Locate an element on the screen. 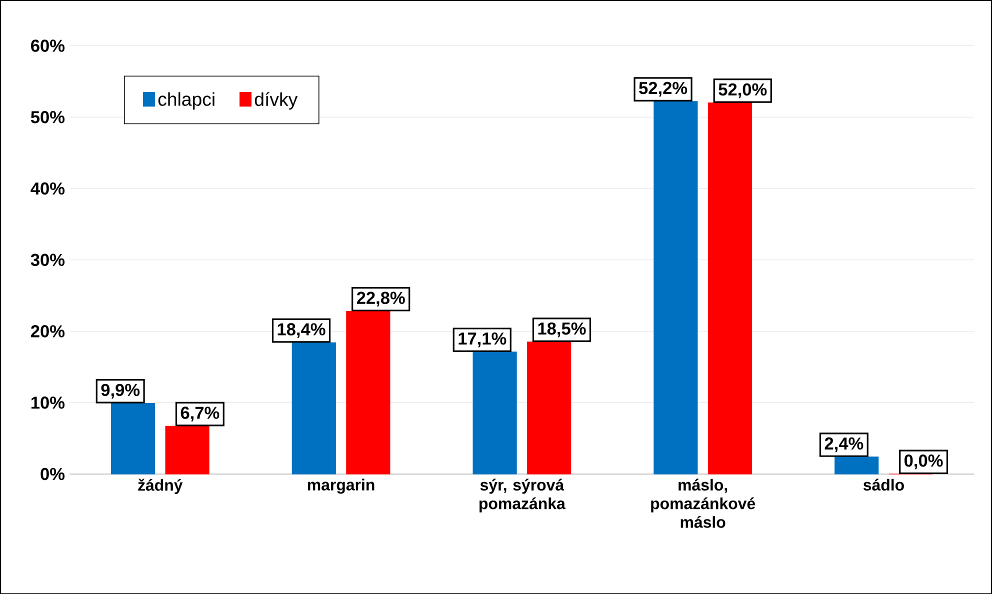 The width and height of the screenshot is (992, 594). y-tick-label: 0% is located at coordinates (52, 474).